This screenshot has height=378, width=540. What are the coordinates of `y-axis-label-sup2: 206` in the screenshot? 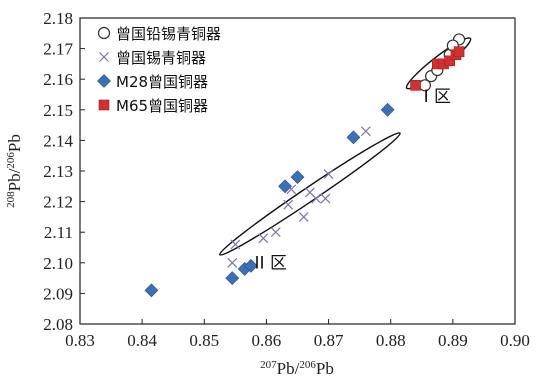 It's located at (11, 160).